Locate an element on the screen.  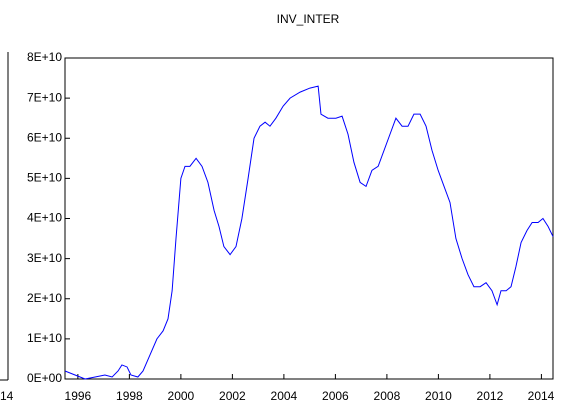
y-tick-label: 4E+10 is located at coordinates (44, 218).